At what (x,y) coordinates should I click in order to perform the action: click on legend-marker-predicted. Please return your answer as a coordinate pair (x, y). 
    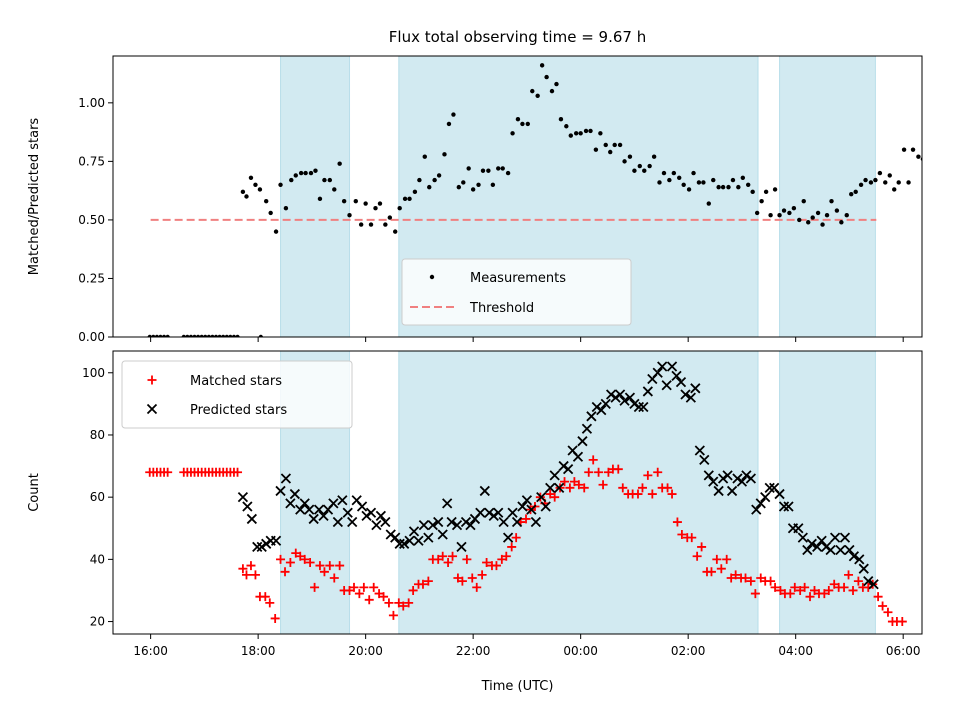
    Looking at the image, I should click on (152, 409).